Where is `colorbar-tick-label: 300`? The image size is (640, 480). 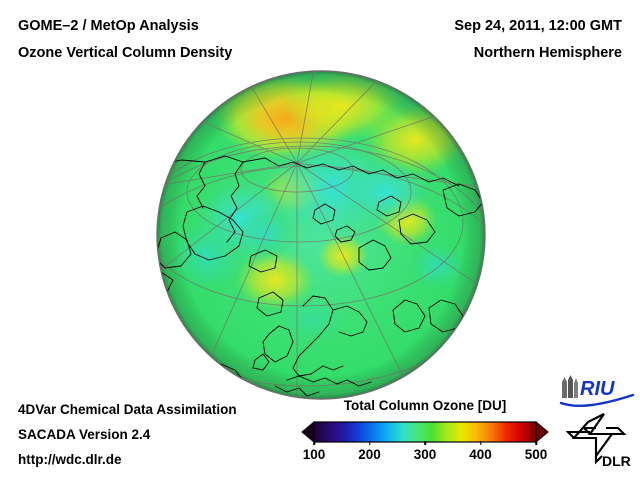
colorbar-tick-label: 300 is located at coordinates (425, 454).